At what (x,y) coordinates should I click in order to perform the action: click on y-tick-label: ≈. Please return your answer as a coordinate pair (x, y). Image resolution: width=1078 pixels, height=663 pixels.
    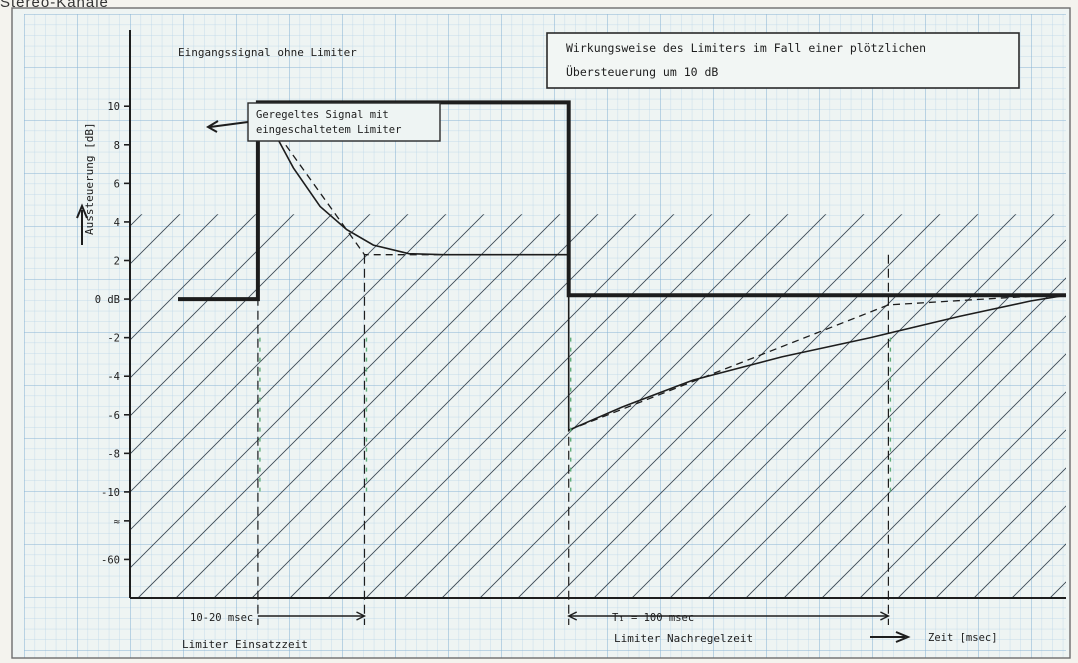
    Looking at the image, I should click on (117, 522).